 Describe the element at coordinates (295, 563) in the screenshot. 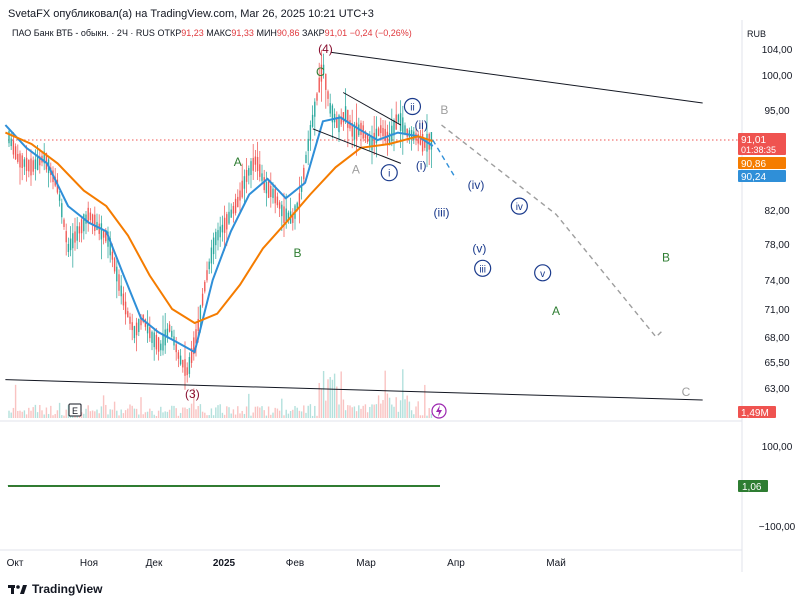

I see `time-tick-label: Фев` at that location.